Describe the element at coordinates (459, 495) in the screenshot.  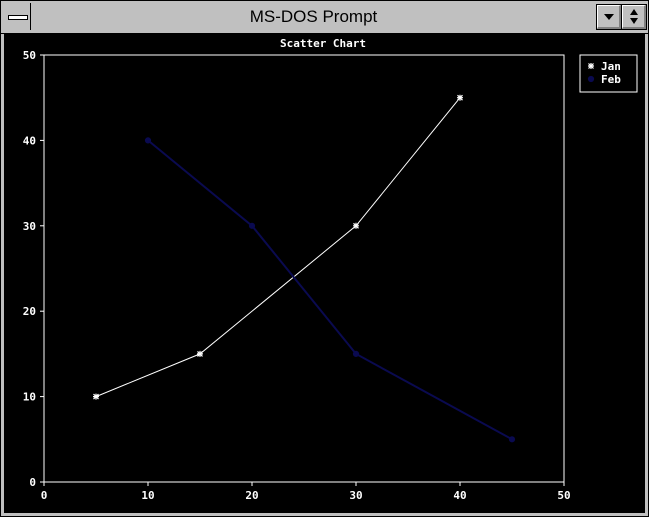
I see `x-tick-label: 40` at that location.